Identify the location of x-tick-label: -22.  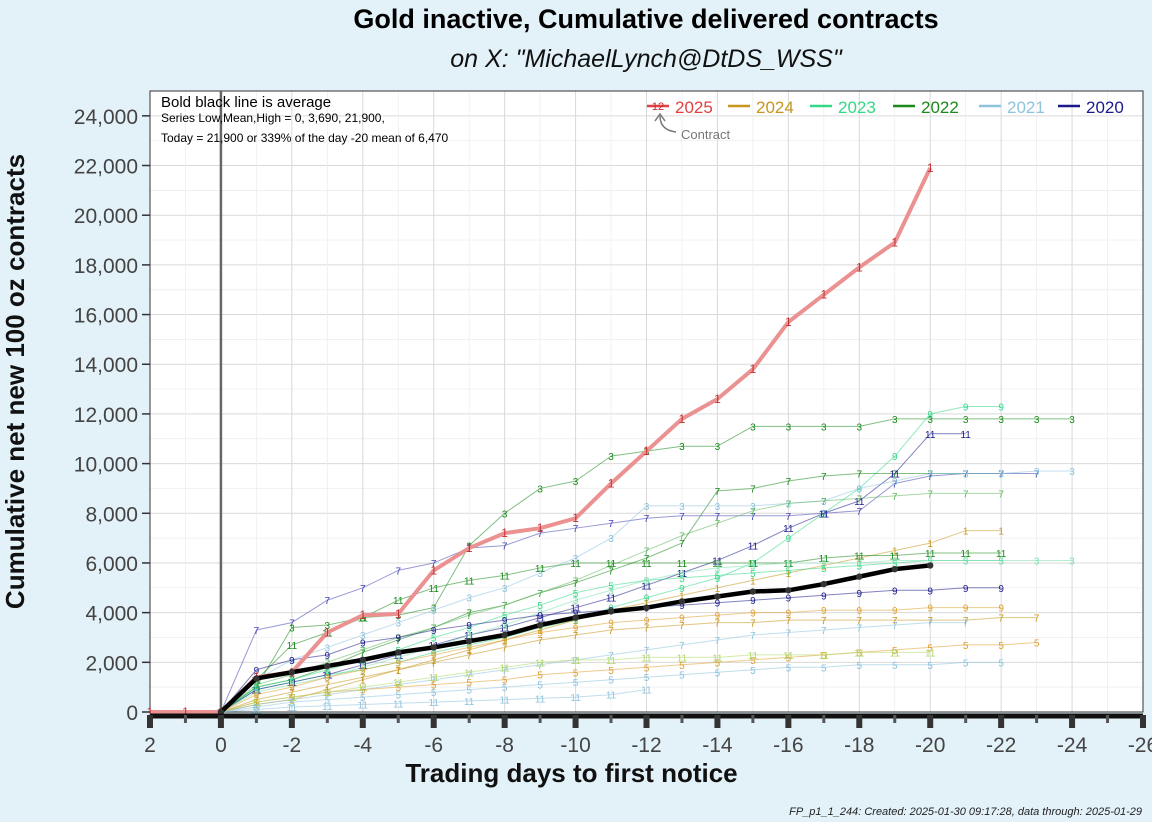
(1001, 745).